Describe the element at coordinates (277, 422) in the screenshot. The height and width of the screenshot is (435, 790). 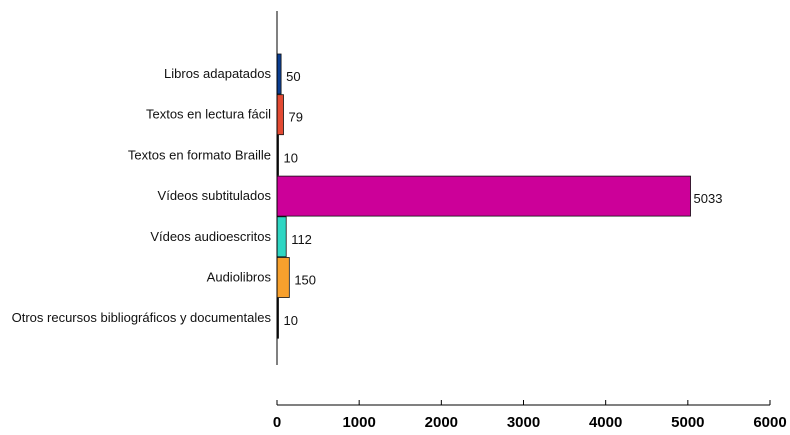
I see `x-tick-label: 0` at that location.